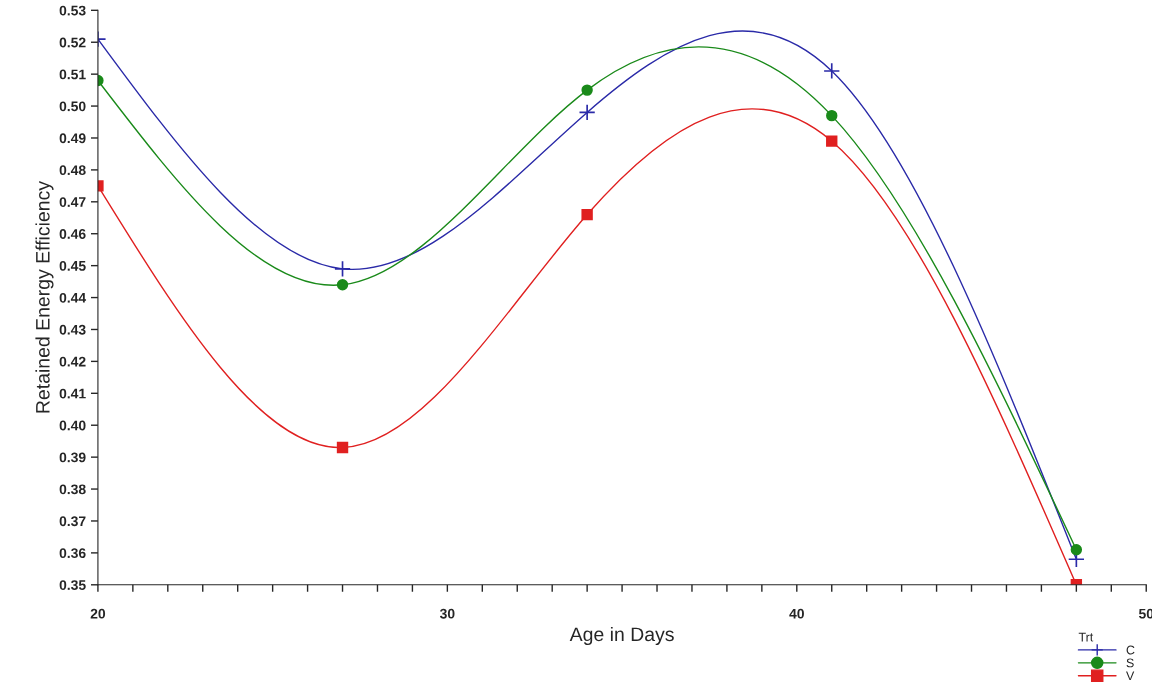 The height and width of the screenshot is (688, 1152). I want to click on y-tick-label: 0.43, so click(72, 329).